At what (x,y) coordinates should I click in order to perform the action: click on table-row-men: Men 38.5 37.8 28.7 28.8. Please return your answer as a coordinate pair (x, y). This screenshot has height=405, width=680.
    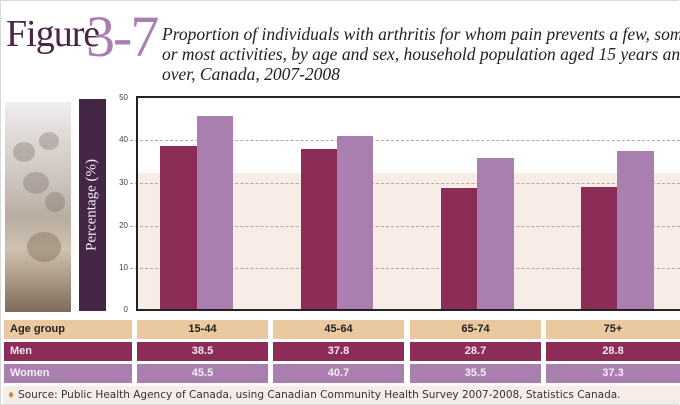
    Looking at the image, I should click on (342, 351).